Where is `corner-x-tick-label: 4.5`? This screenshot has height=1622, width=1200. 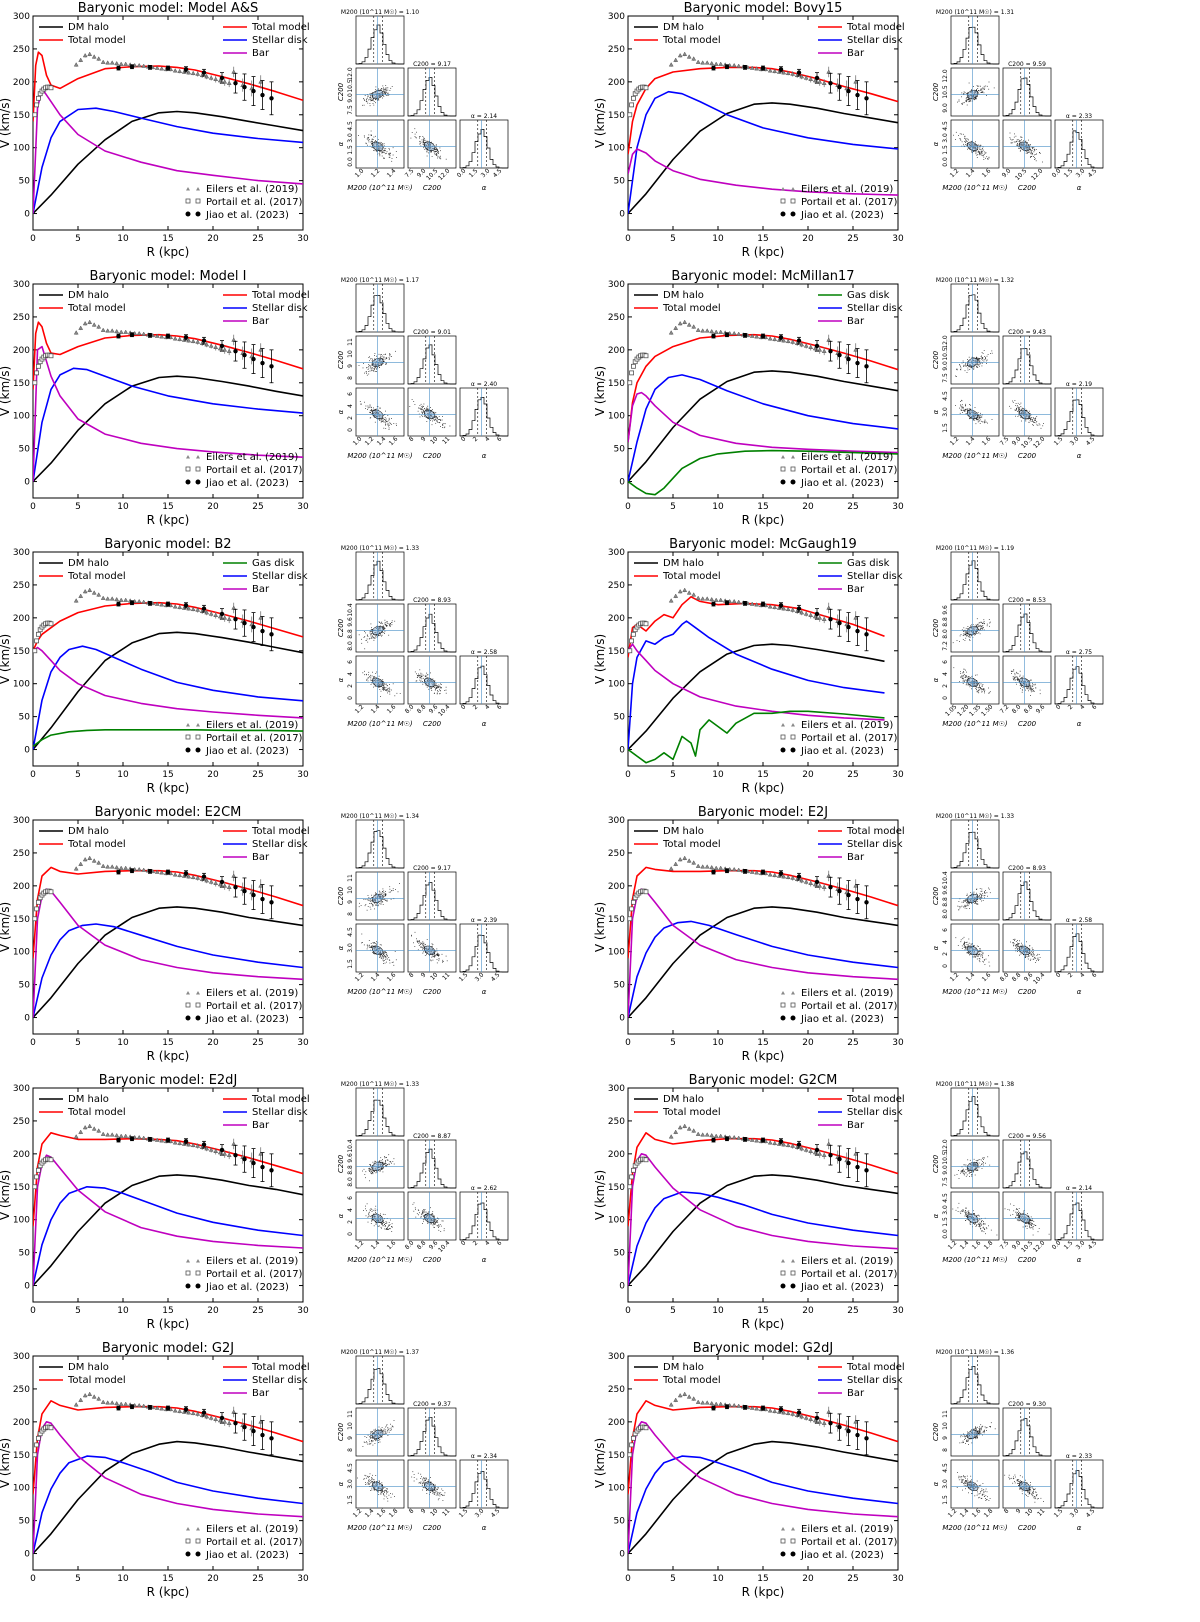
corner-x-tick-label: 4.5 is located at coordinates (1091, 441).